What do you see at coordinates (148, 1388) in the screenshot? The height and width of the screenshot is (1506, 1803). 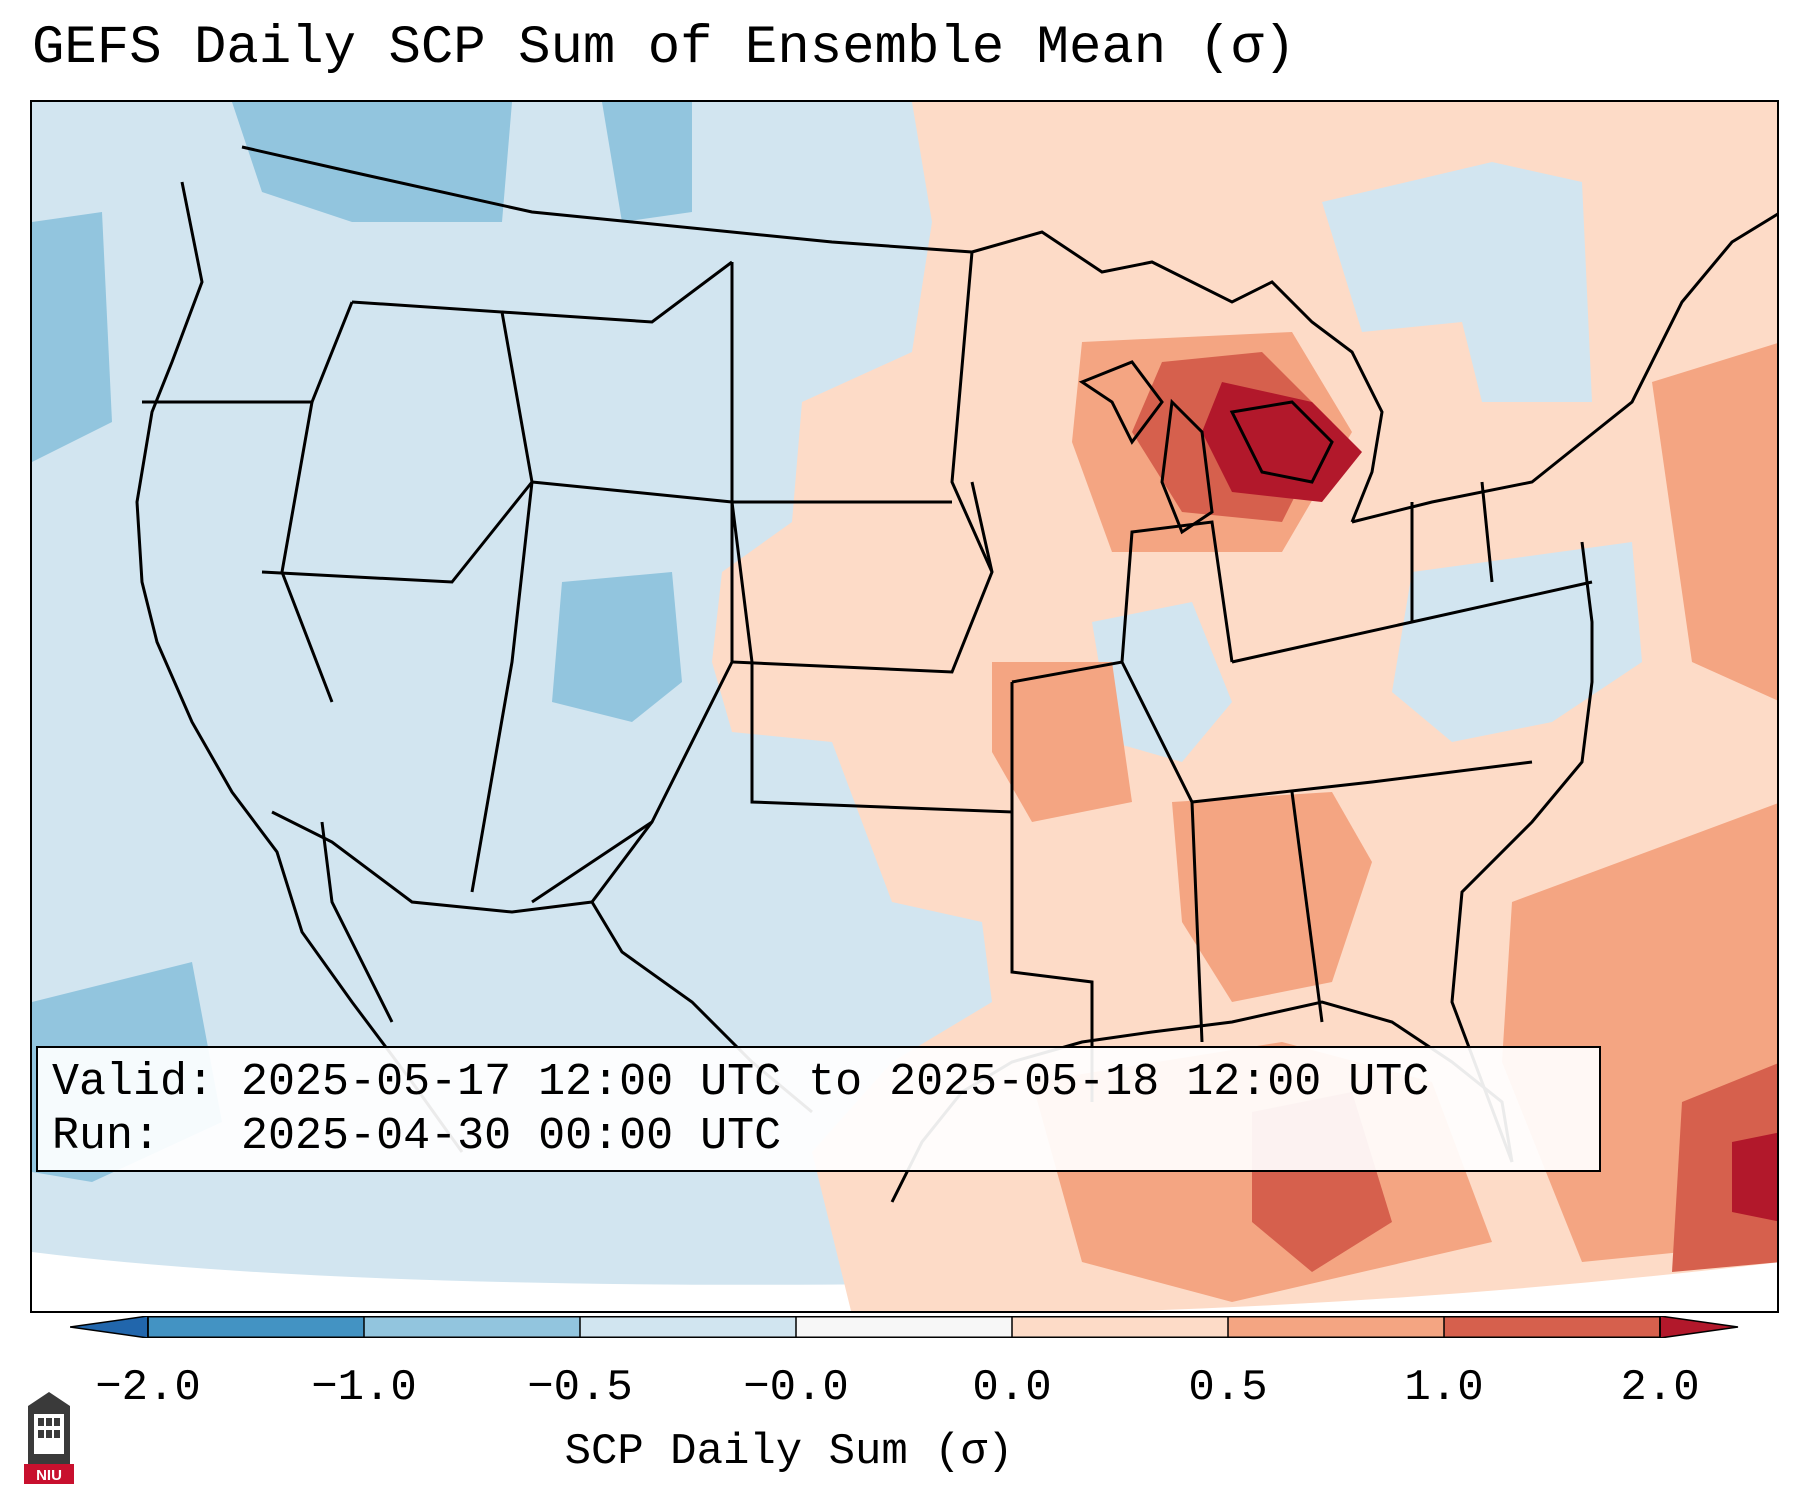 I see `colorbar-tick-label: −2.0` at bounding box center [148, 1388].